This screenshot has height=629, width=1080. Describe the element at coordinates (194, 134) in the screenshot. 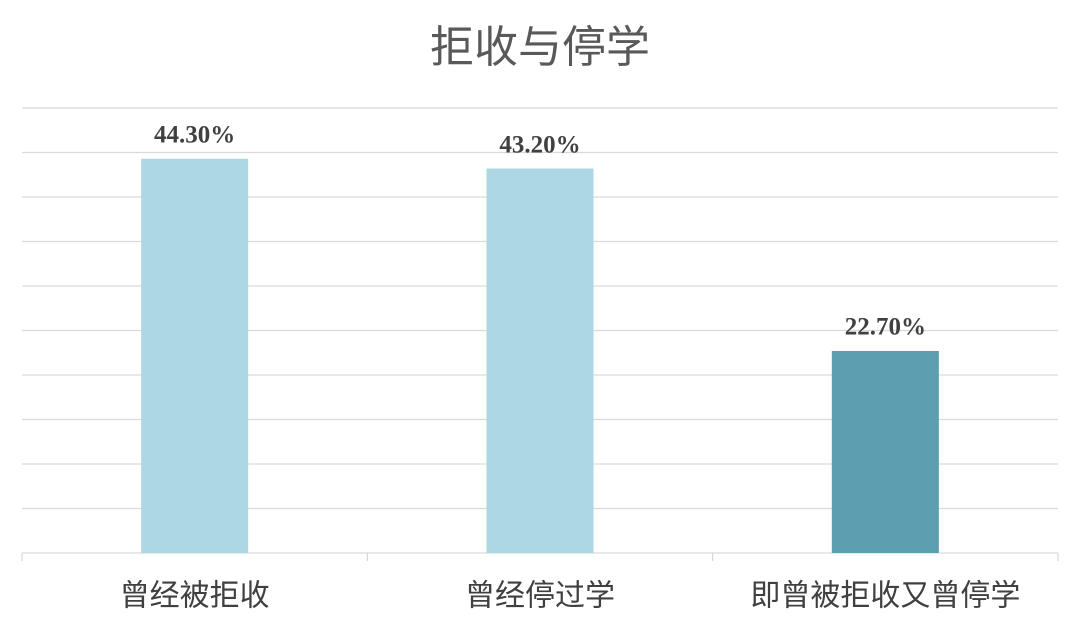

I see `value-label: 44.30%` at that location.